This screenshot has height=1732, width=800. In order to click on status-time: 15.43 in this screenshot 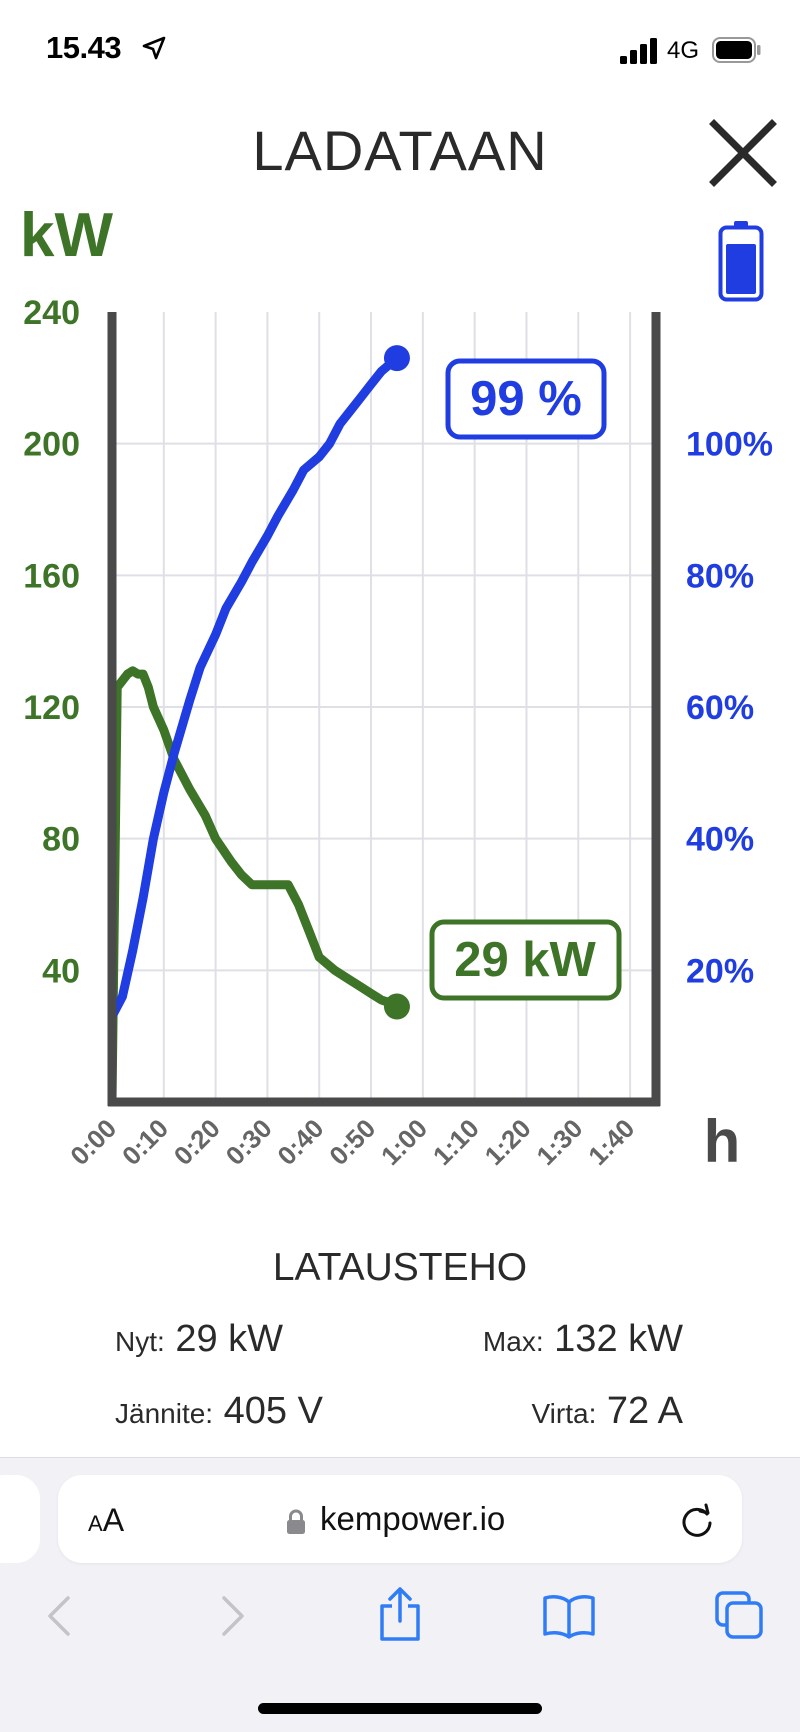, I will do `click(84, 47)`.